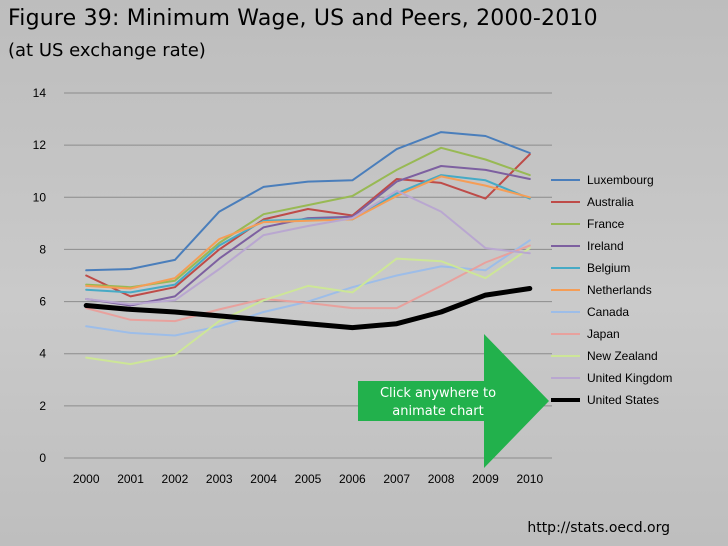 The image size is (728, 546). I want to click on series-line-netherlands, so click(308, 232).